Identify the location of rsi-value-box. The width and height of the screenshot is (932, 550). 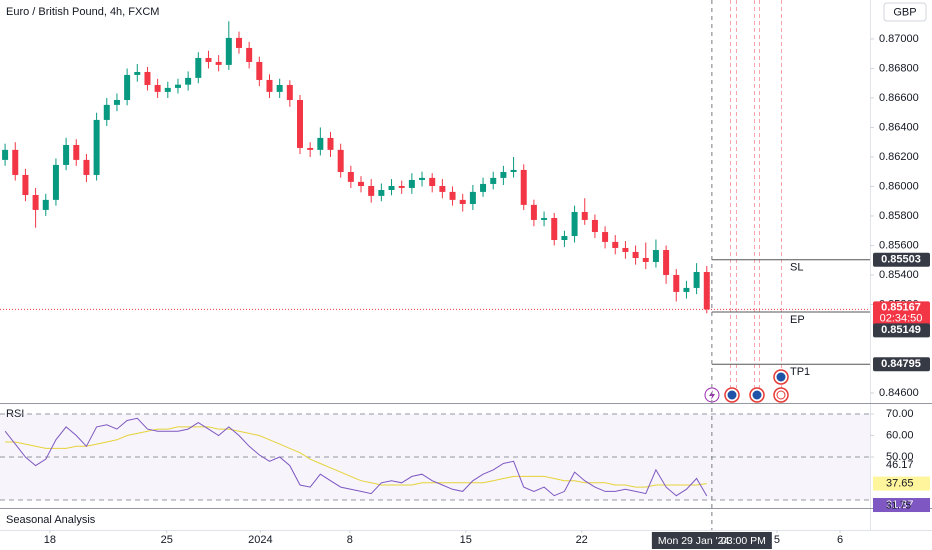
(901, 505).